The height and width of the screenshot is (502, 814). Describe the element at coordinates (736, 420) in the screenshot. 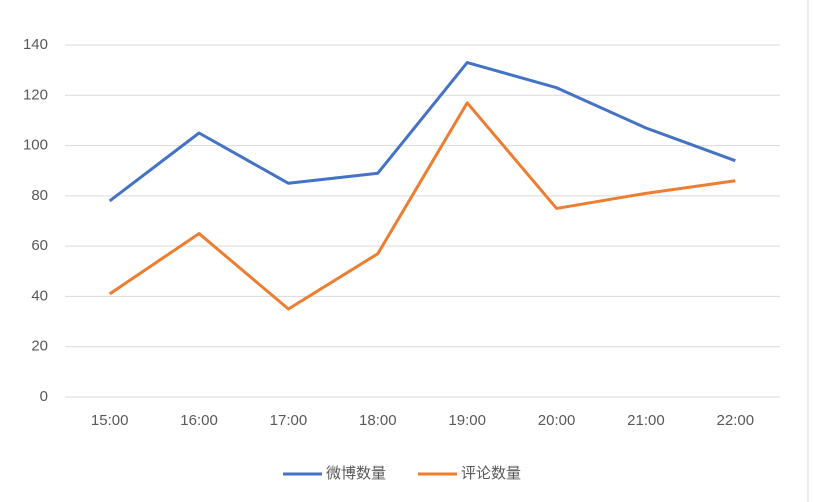

I see `x-tick-label: 22:00` at that location.